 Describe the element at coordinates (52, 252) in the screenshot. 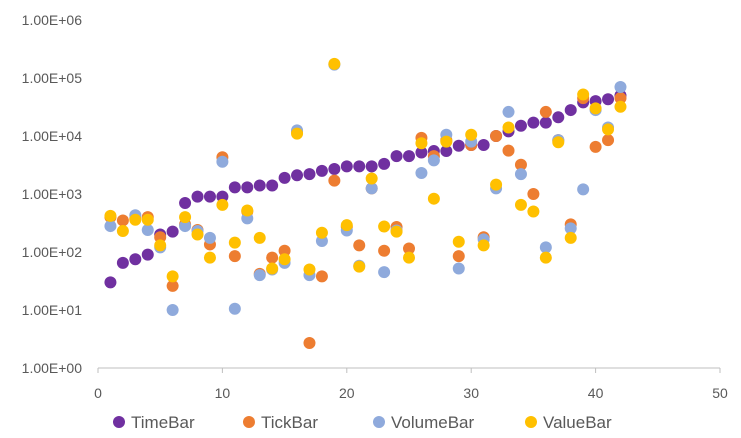

I see `y-tick-label: 1.00E+02` at that location.